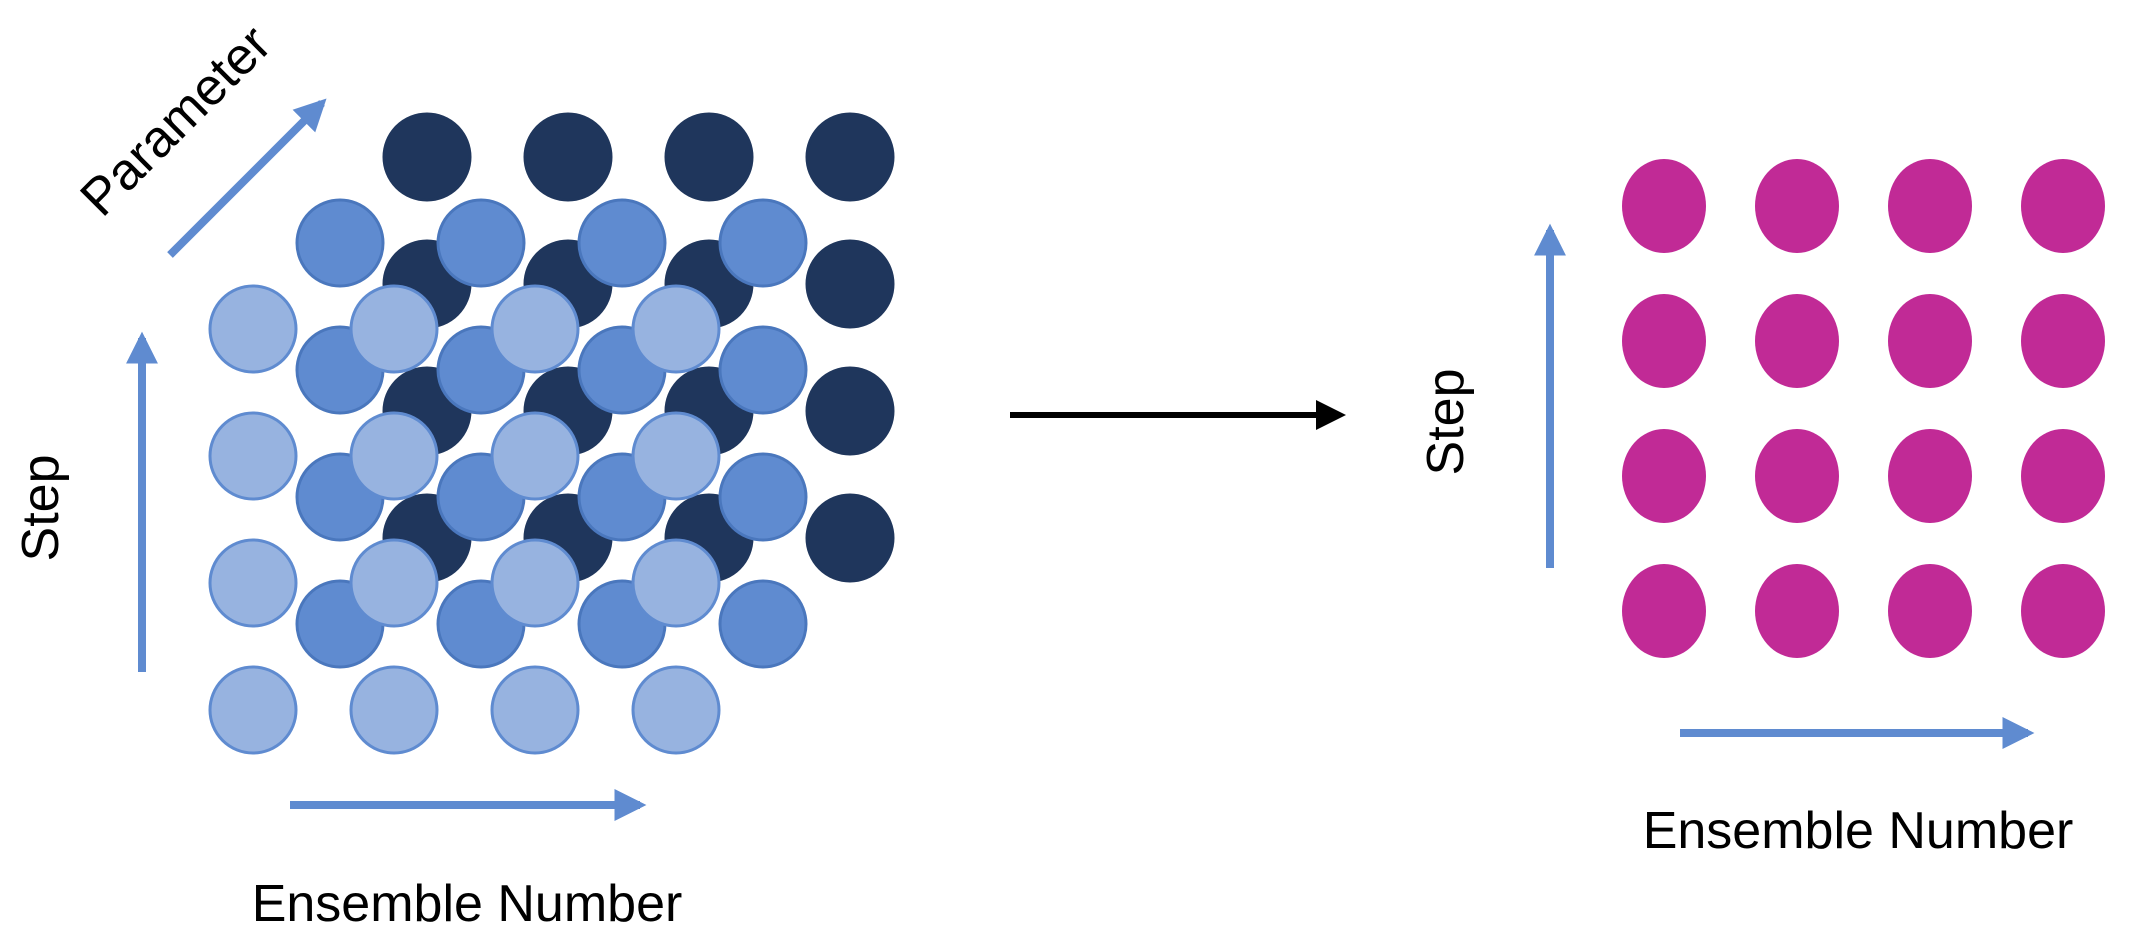 This screenshot has height=936, width=2141. I want to click on ensemble-axis-label: Ensemble Number, so click(467, 904).